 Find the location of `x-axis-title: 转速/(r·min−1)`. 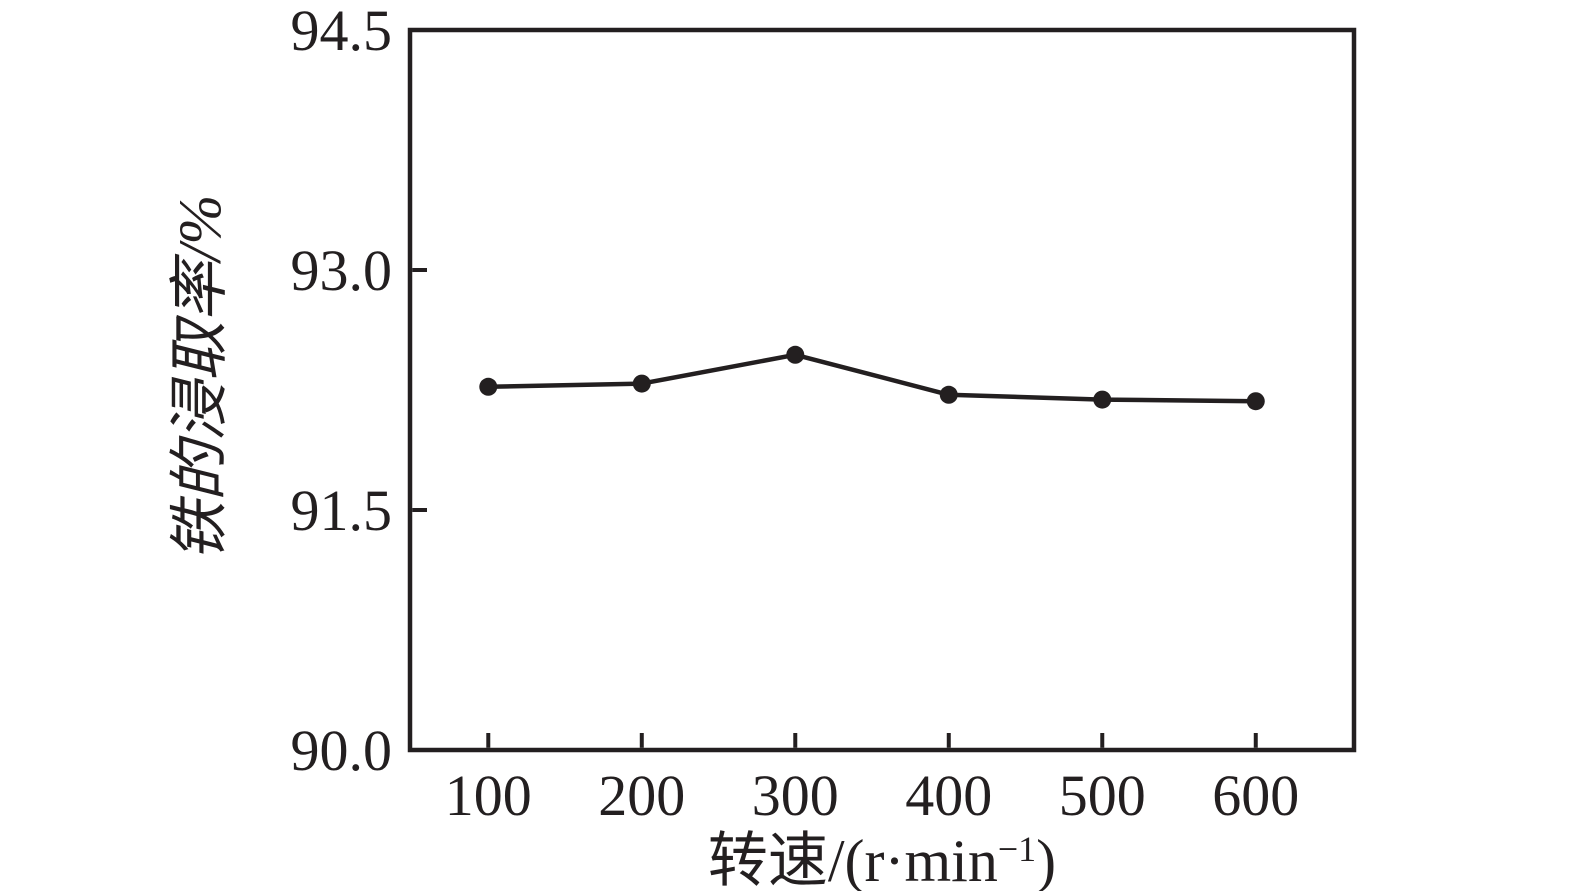

x-axis-title: 转速/(r·min−1) is located at coordinates (882, 853).